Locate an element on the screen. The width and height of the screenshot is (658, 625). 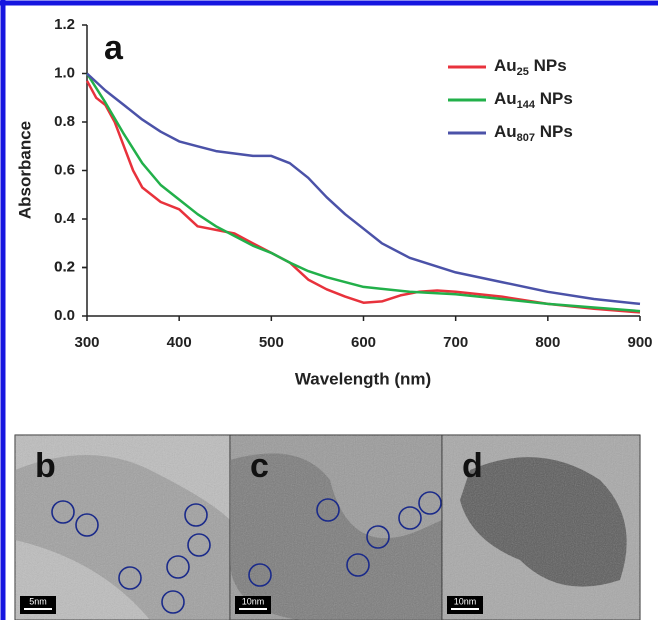
y-tick-label: 1.0 is located at coordinates (64, 72).